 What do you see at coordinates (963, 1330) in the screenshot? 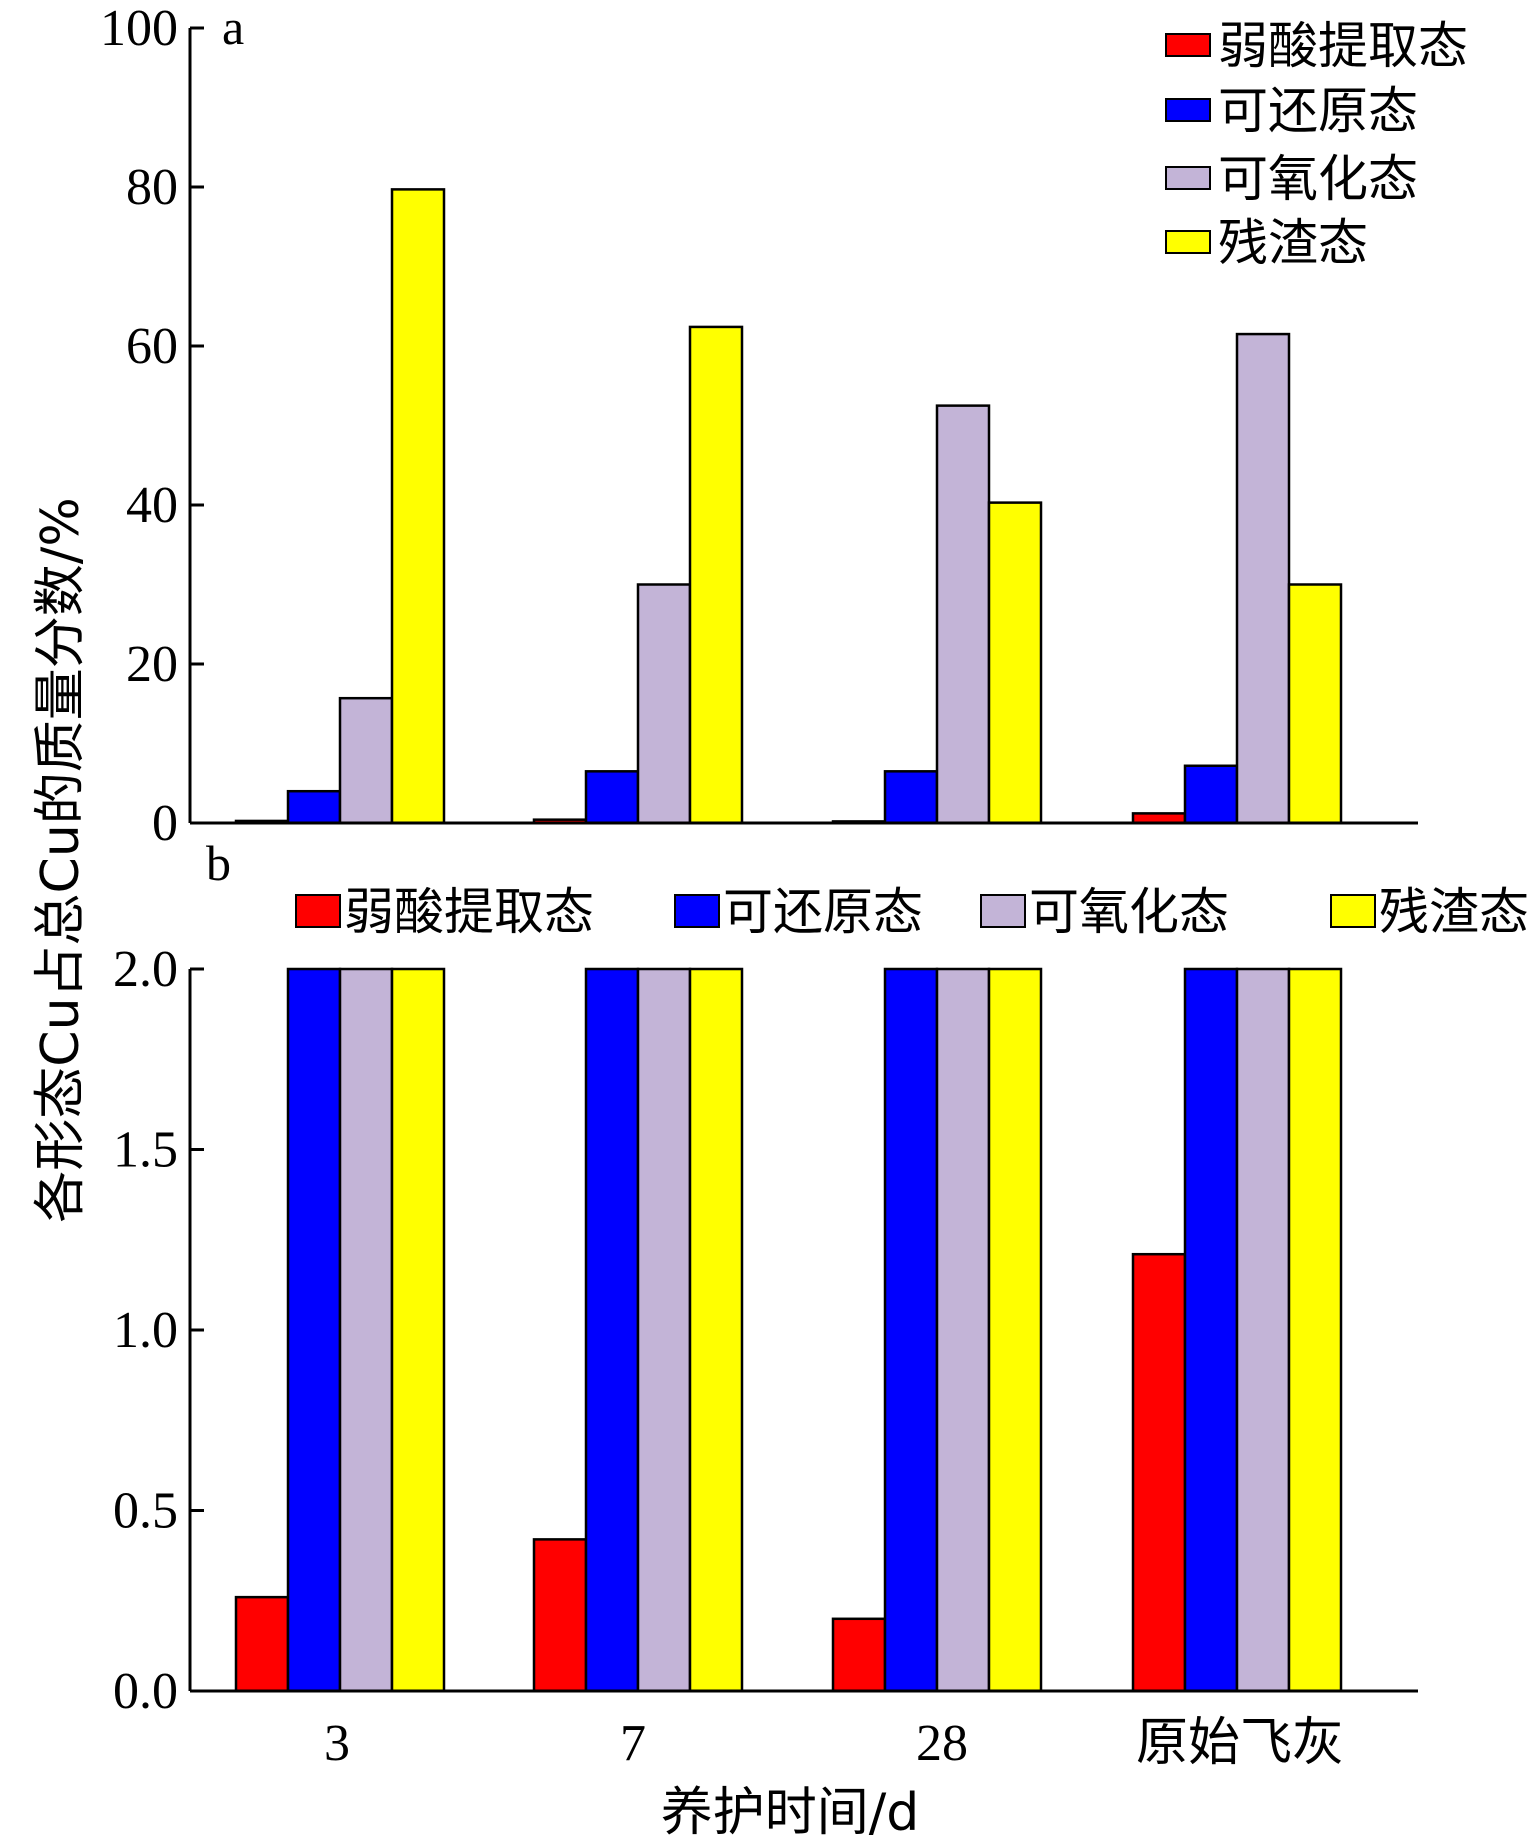
I see `bar-b-s2-c2` at bounding box center [963, 1330].